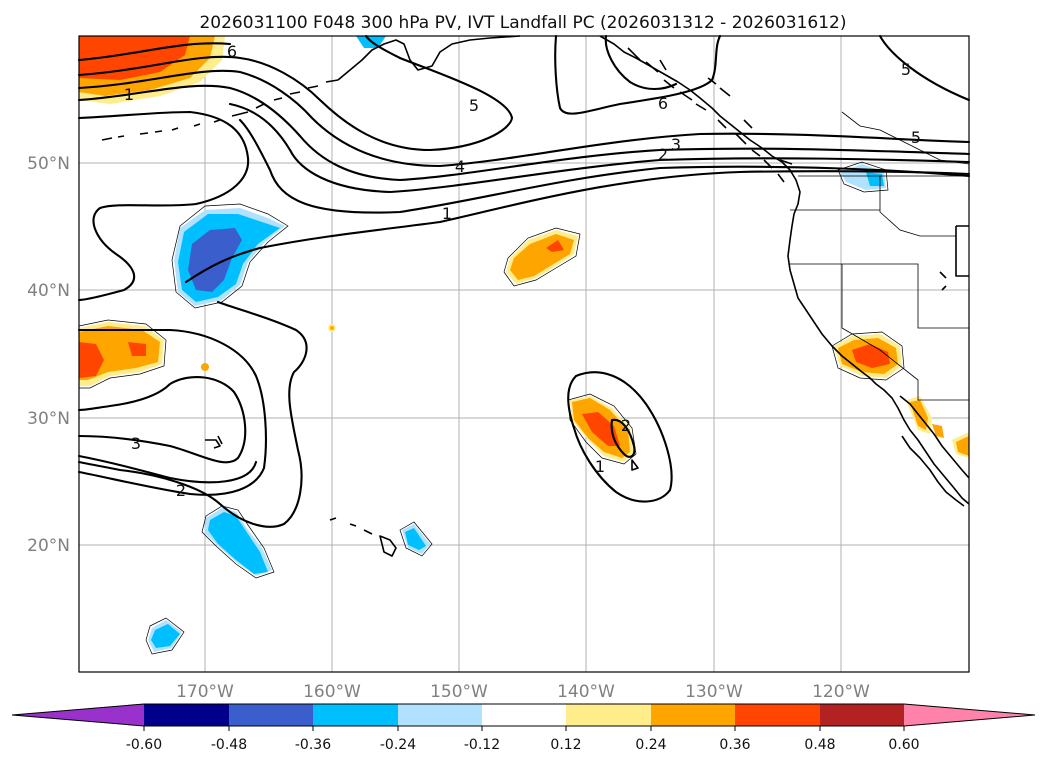 The image size is (1047, 769). What do you see at coordinates (205, 692) in the screenshot?
I see `lon-label: 170°W` at bounding box center [205, 692].